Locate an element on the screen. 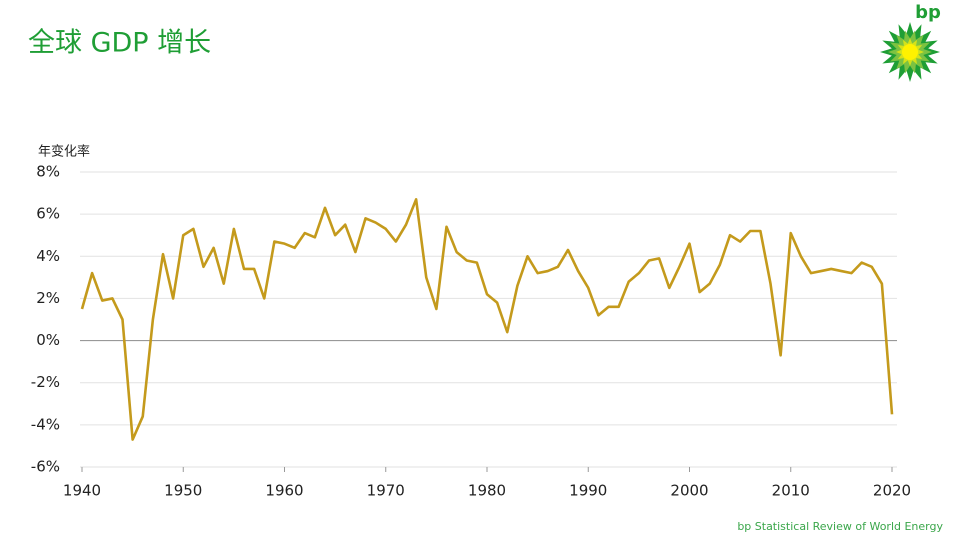 The width and height of the screenshot is (953, 540). footer: bp Statistical Review of World Energy is located at coordinates (840, 526).